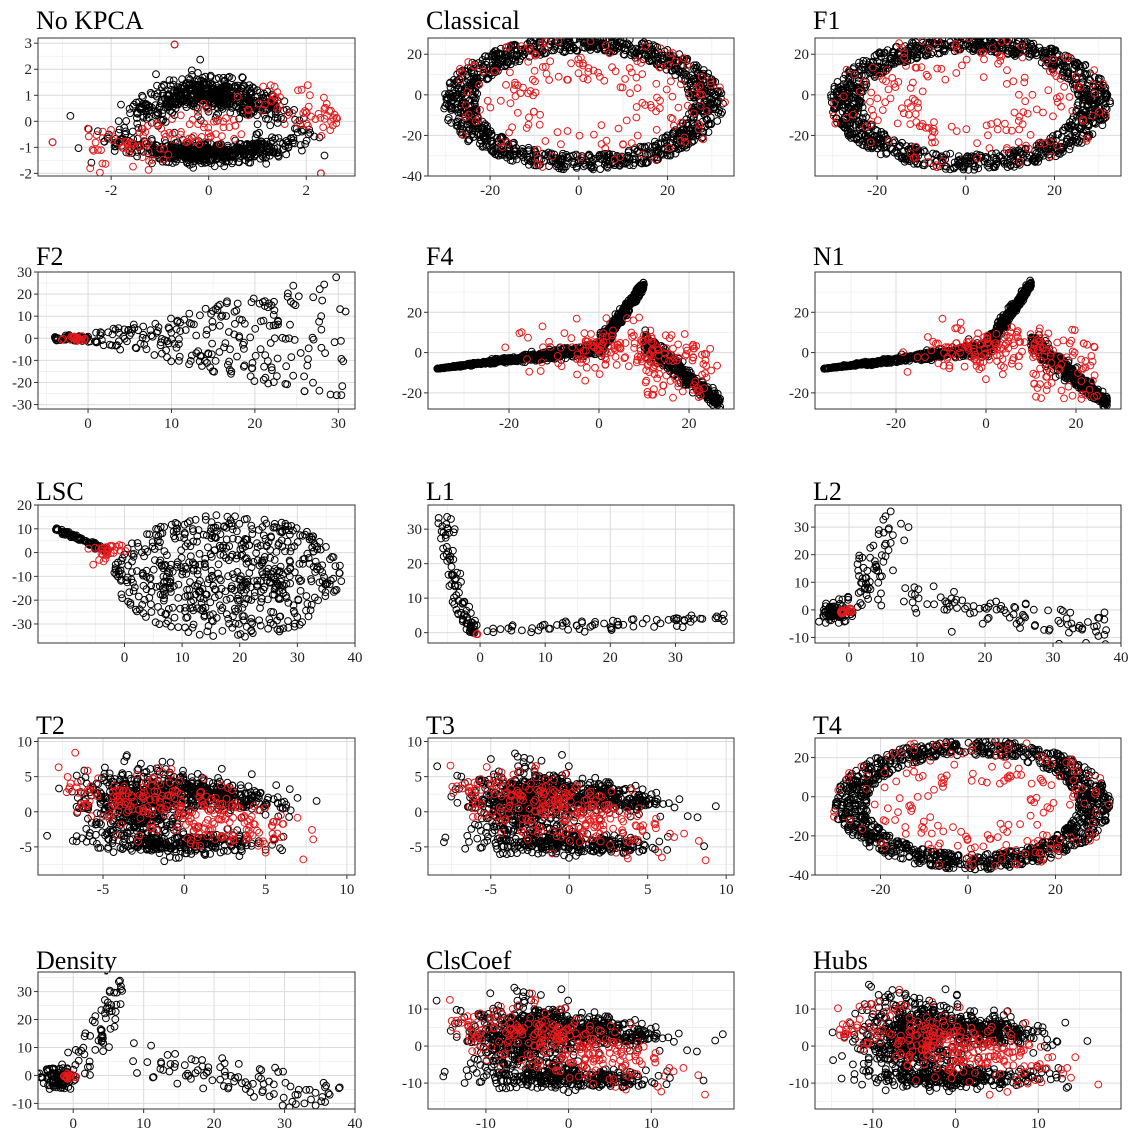 This screenshot has width=1143, height=1137. Describe the element at coordinates (29, 44) in the screenshot. I see `y-tick-label: 3` at that location.